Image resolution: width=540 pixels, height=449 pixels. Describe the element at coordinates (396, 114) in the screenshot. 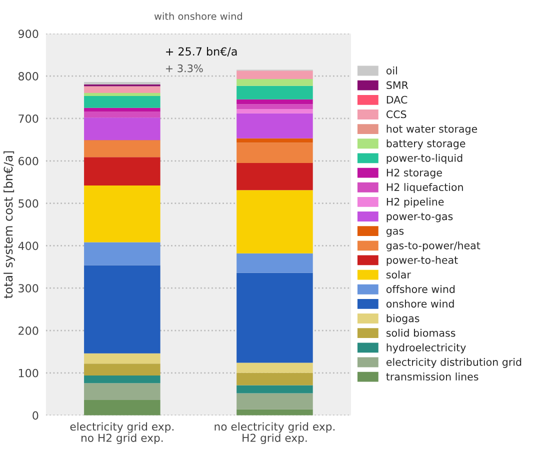

I see `legend-label: CCS` at that location.